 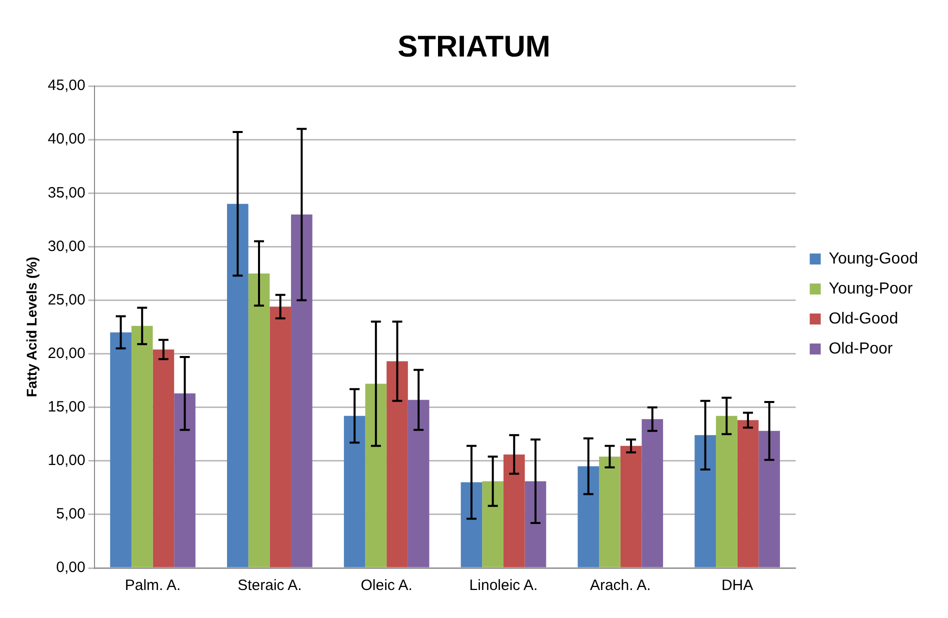 What do you see at coordinates (863, 319) in the screenshot?
I see `legend-label: Old-Good` at bounding box center [863, 319].